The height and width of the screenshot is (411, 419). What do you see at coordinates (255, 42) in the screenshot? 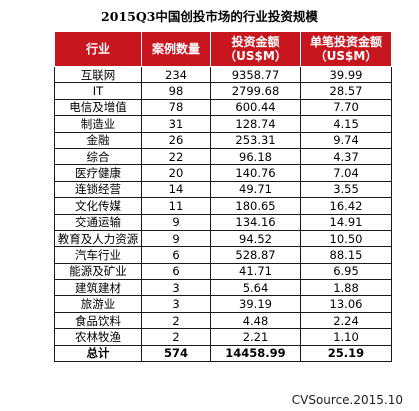
I see `header-investment-label: 投资金额` at bounding box center [255, 42].